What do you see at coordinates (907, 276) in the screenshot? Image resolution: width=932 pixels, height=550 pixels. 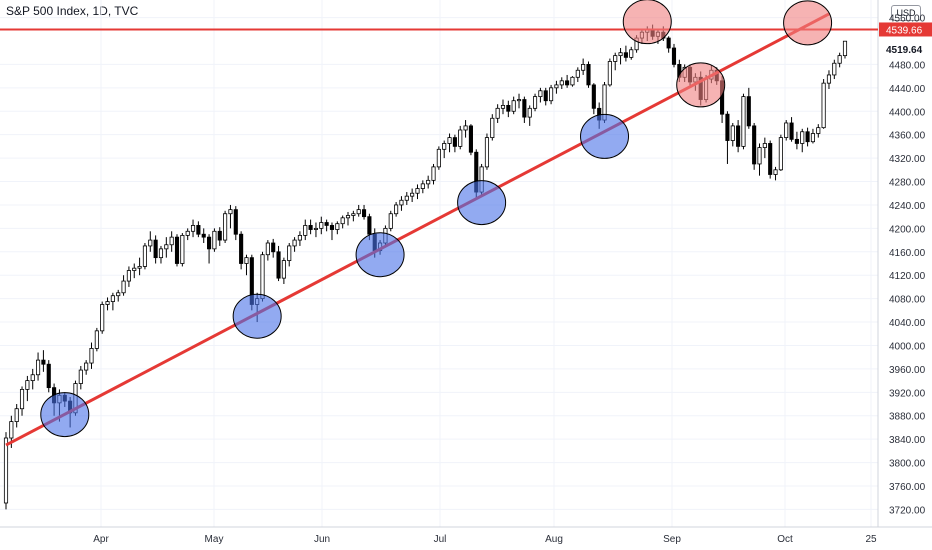 I see `price-tick-label: 4120.00` at bounding box center [907, 276].